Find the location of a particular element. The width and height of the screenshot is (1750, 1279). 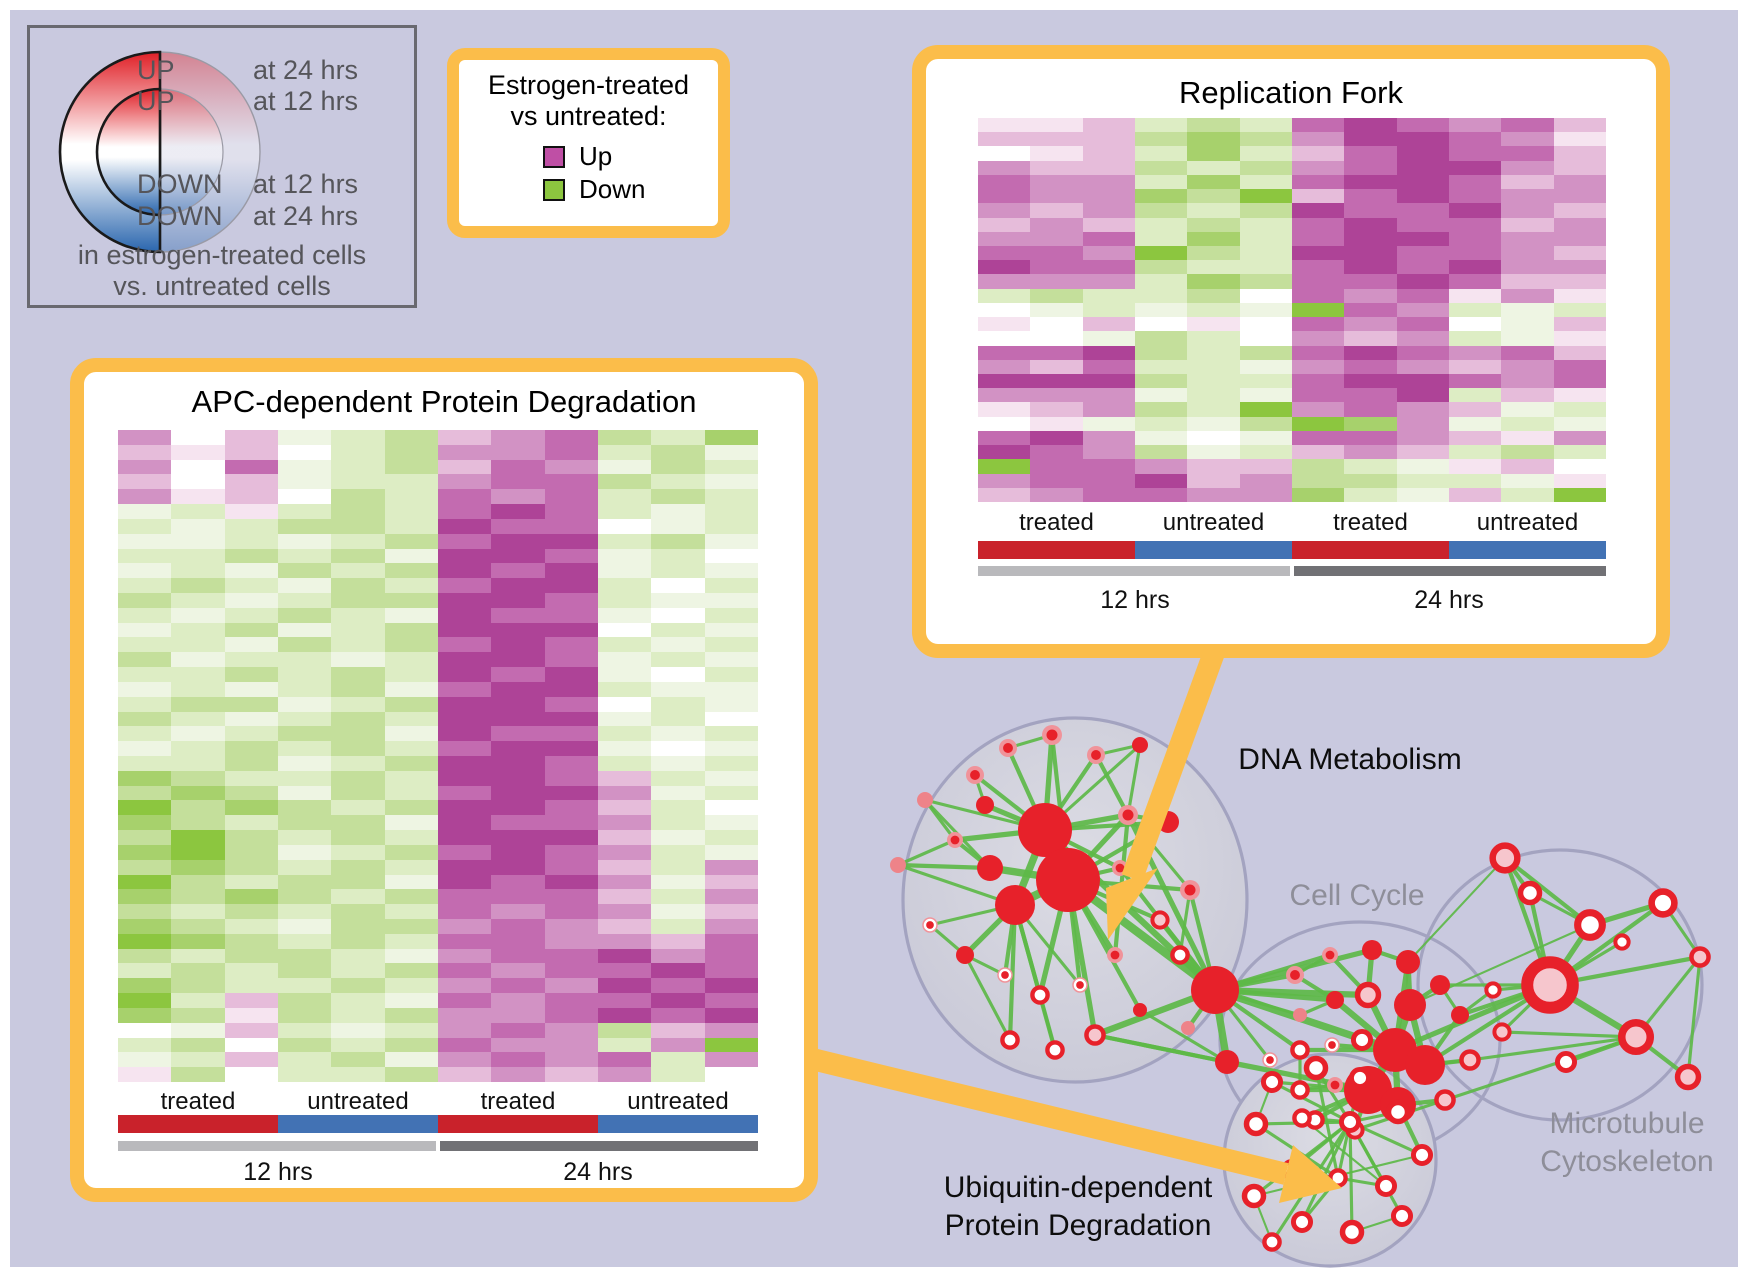

apc-group-labels: treated untreated treated untreated is located at coordinates (438, 1102).